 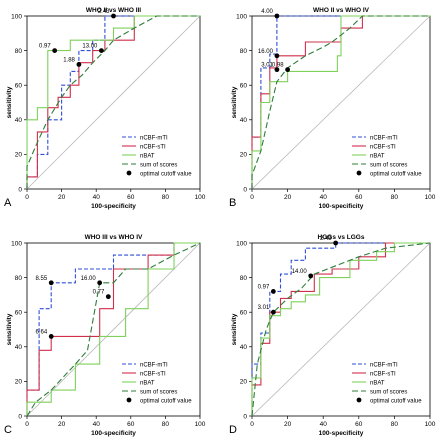 What do you see at coordinates (233, 430) in the screenshot?
I see `panel-label: D` at bounding box center [233, 430].